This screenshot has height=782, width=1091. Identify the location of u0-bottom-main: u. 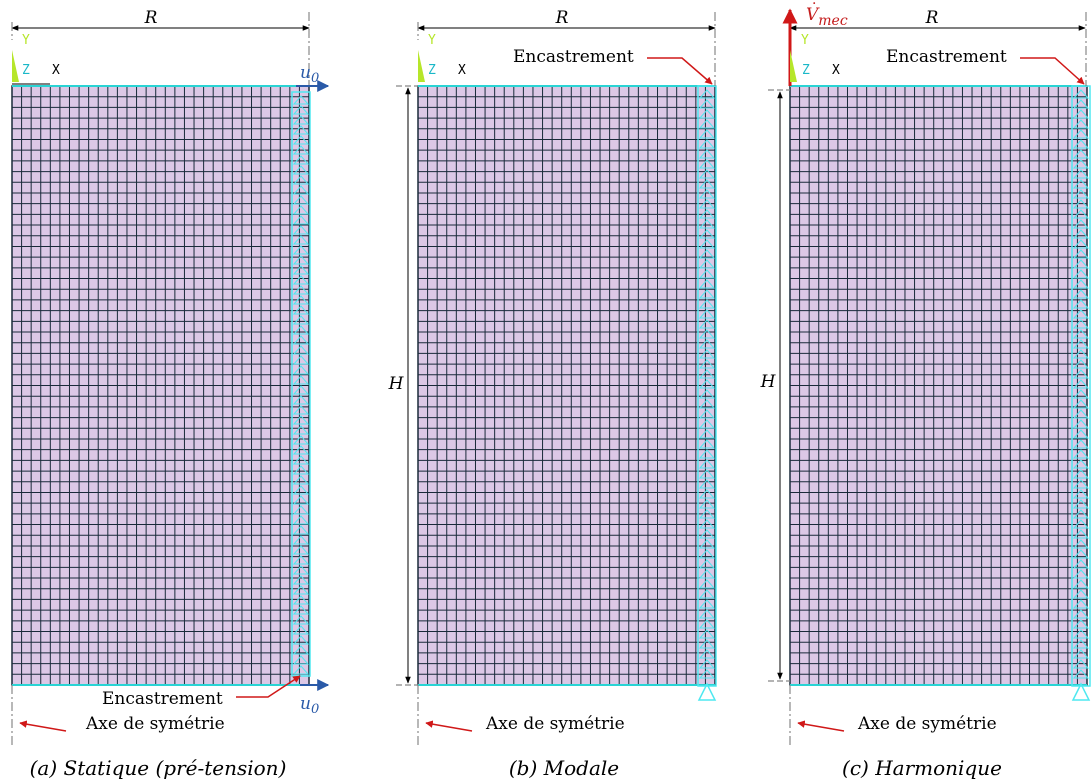
(305, 704).